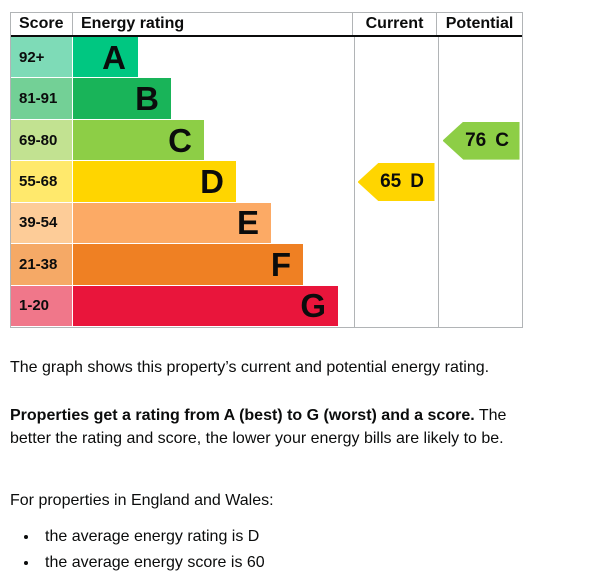 The height and width of the screenshot is (574, 613). What do you see at coordinates (476, 140) in the screenshot?
I see `potential-score: 76` at bounding box center [476, 140].